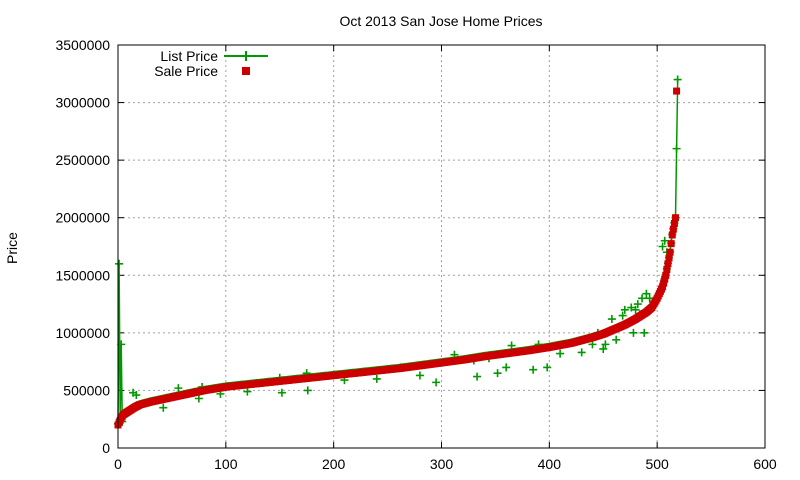  I want to click on y-tick-label: 2000000, so click(82, 218).